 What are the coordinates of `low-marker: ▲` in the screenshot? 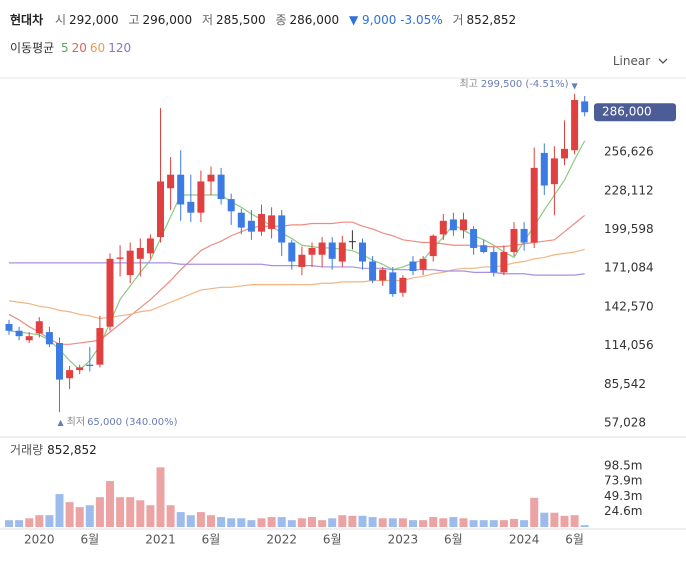 It's located at (61, 422).